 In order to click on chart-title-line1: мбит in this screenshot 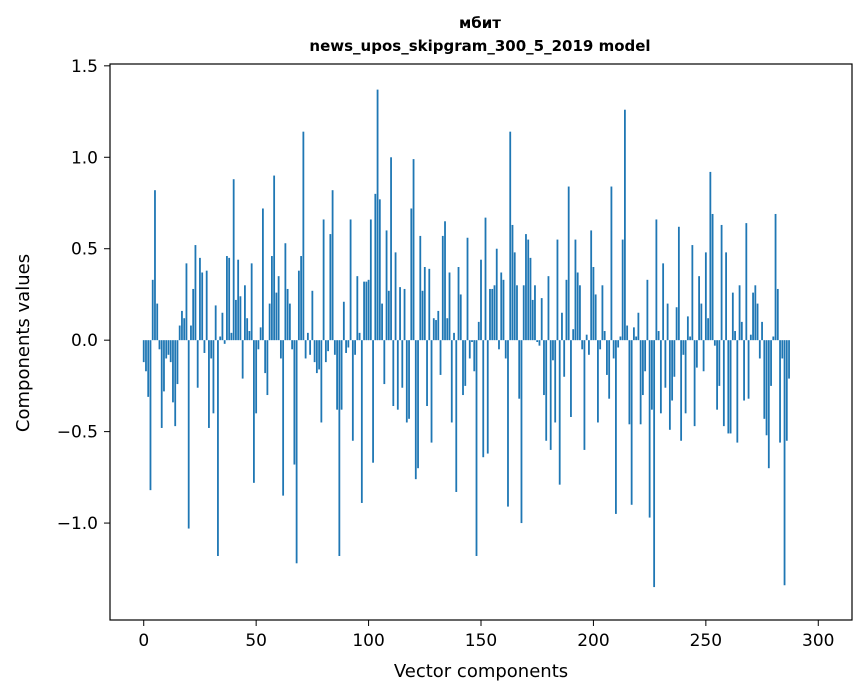, I will do `click(480, 23)`.